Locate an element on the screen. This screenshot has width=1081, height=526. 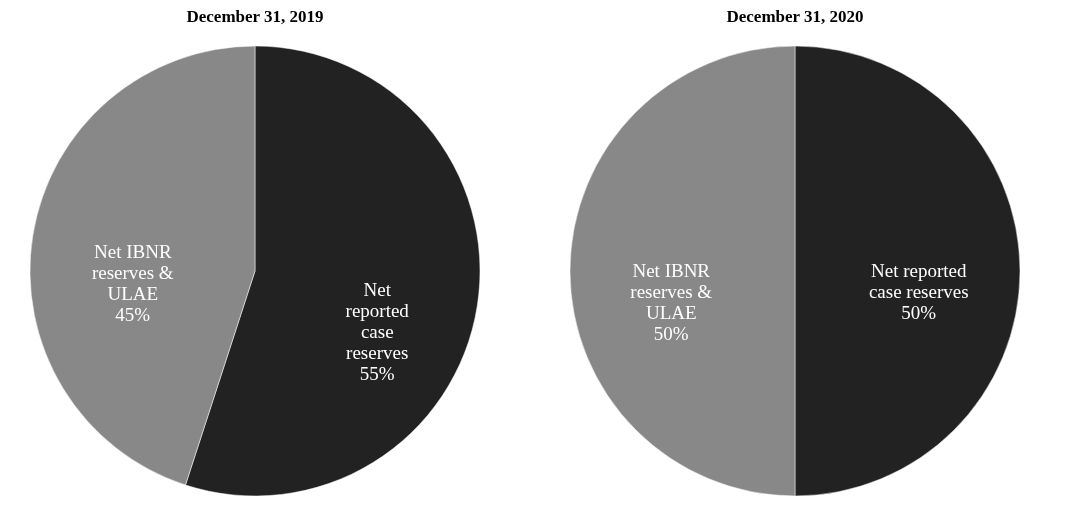
chart-title: December 31, 2020 is located at coordinates (795, 16).